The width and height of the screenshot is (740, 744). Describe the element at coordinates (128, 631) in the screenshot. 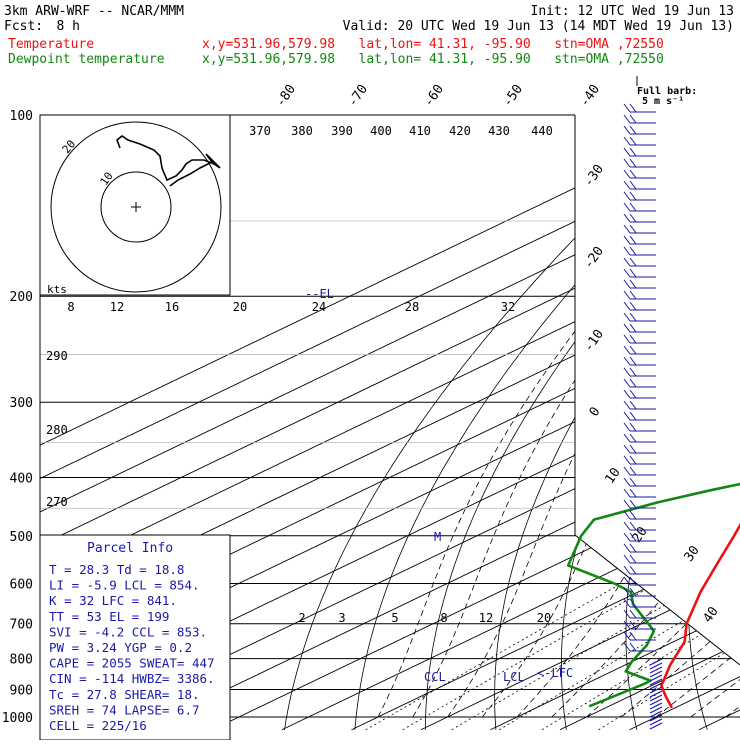

I see `parcel-info-row: SVI = -4.2 CCL = 853.` at that location.